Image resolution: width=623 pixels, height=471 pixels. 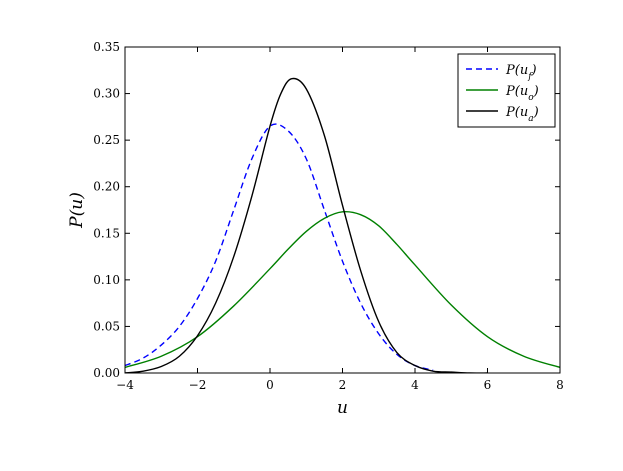 What do you see at coordinates (106, 326) in the screenshot?
I see `y-tick-label: 0.05` at bounding box center [106, 326].